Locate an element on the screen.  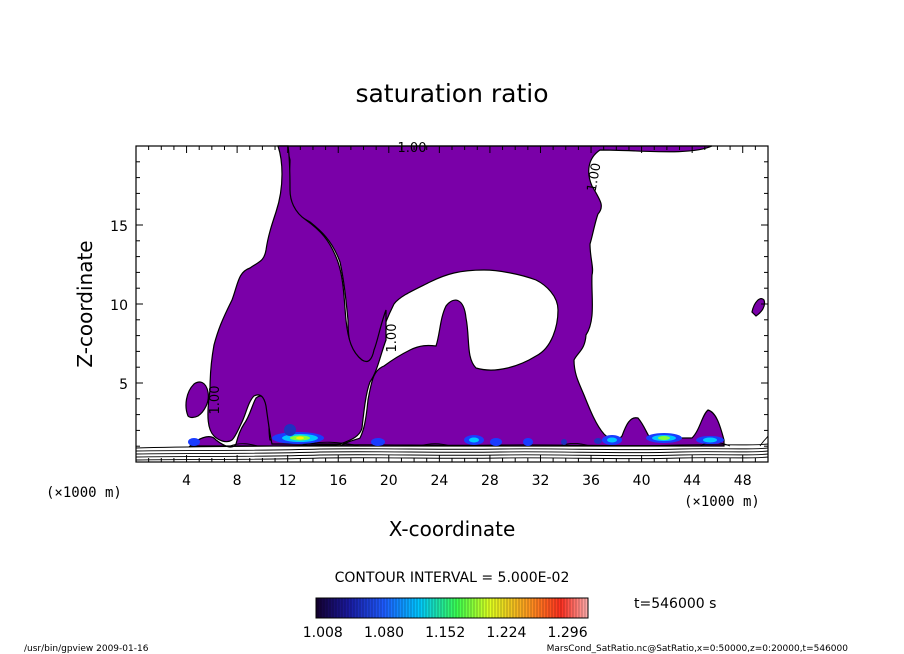
y-tick-label: 15 is located at coordinates (119, 227).